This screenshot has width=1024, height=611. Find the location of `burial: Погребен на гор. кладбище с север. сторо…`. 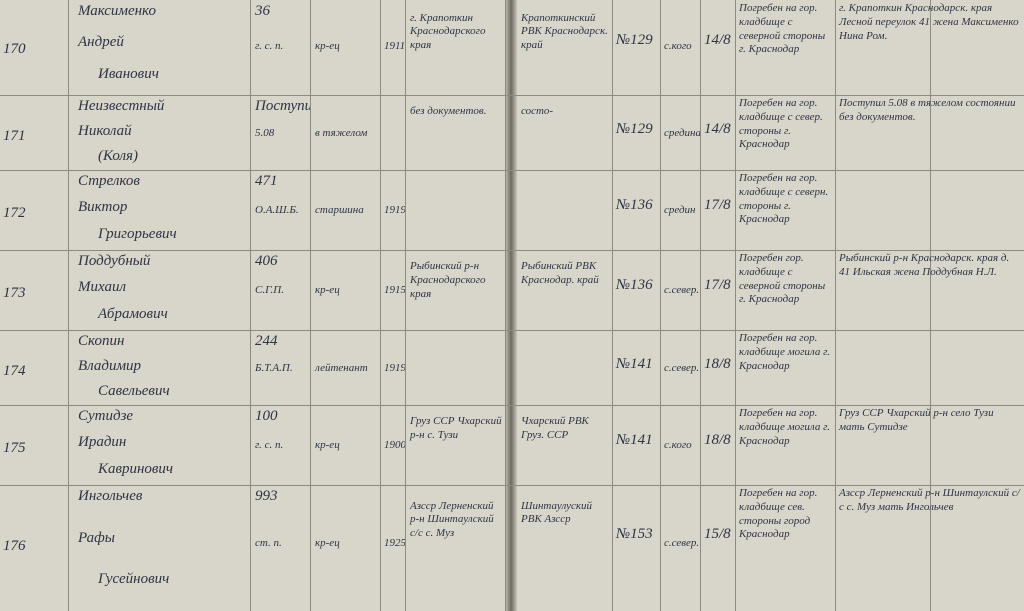

burial: Погребен на гор. кладбище с север. сторо… is located at coordinates (781, 124).